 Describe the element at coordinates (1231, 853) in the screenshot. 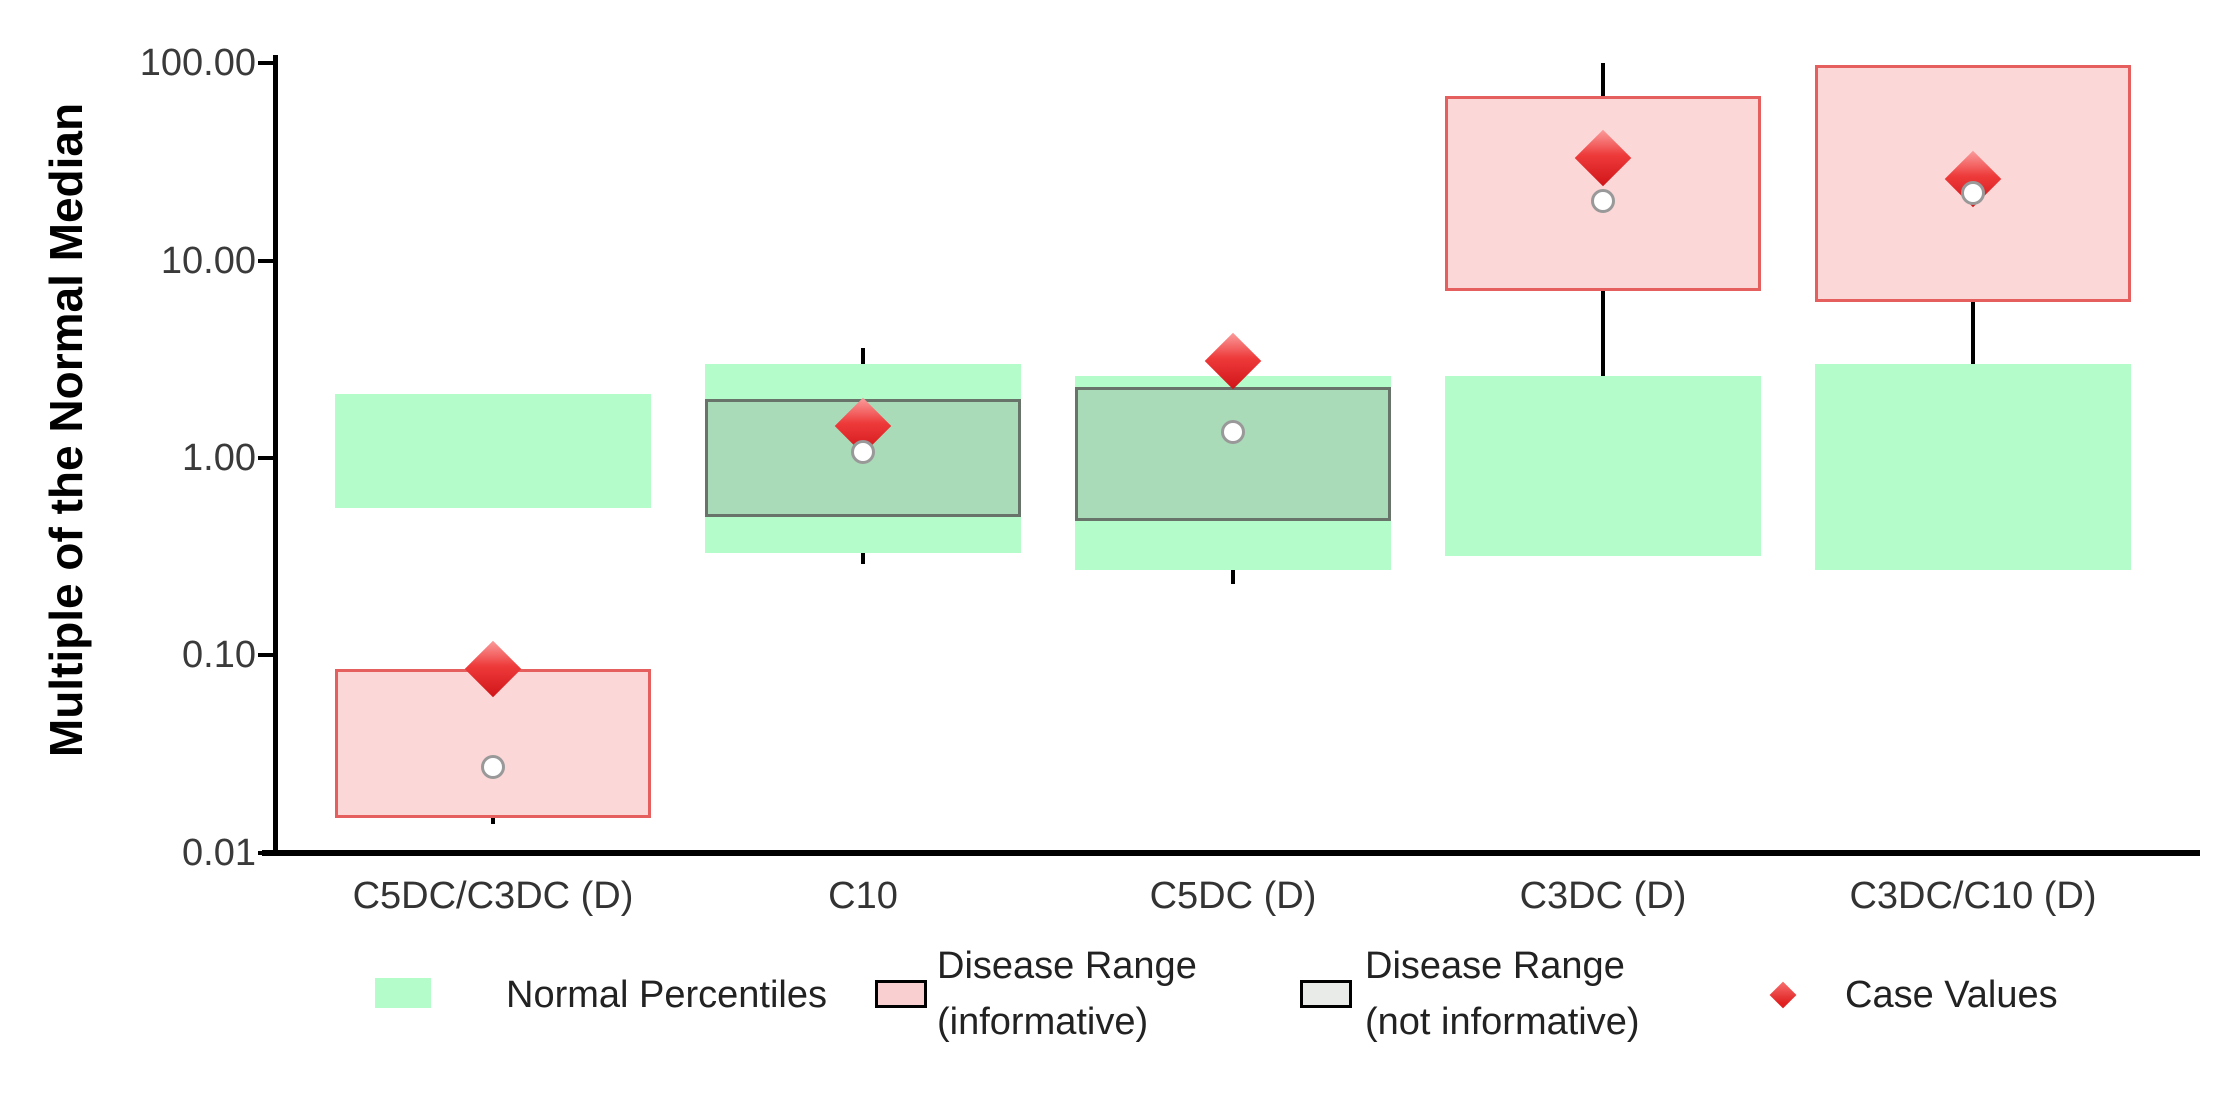

I see `x-axis-line` at that location.